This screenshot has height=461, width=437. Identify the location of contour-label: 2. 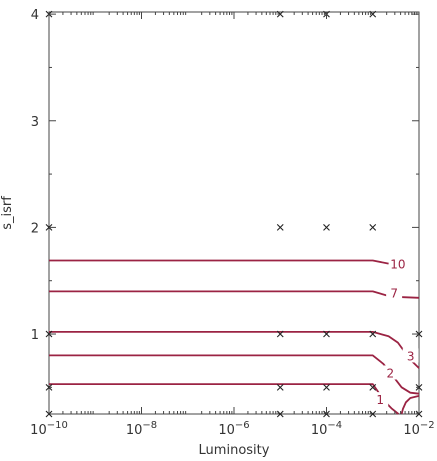
(391, 373).